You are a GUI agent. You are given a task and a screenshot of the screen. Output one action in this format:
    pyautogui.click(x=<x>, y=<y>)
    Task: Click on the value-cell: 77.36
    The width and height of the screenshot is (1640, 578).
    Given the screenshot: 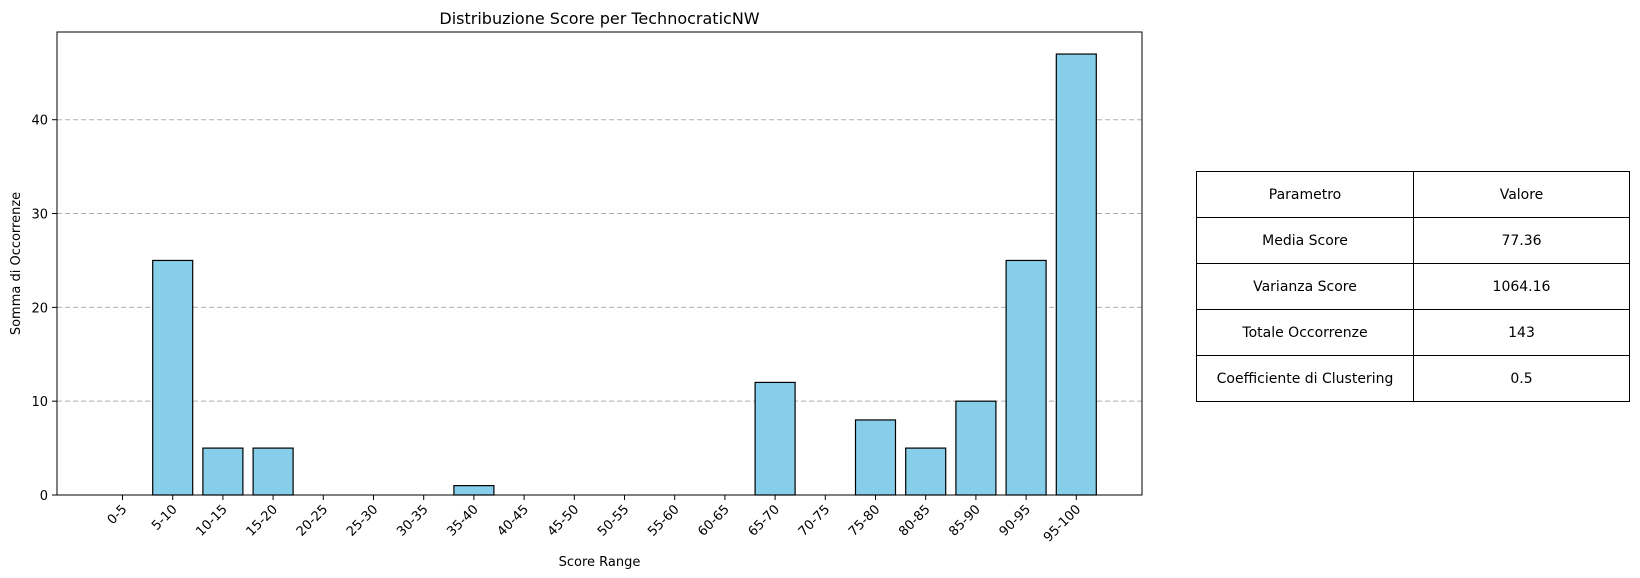 What is the action you would take?
    pyautogui.click(x=1521, y=240)
    